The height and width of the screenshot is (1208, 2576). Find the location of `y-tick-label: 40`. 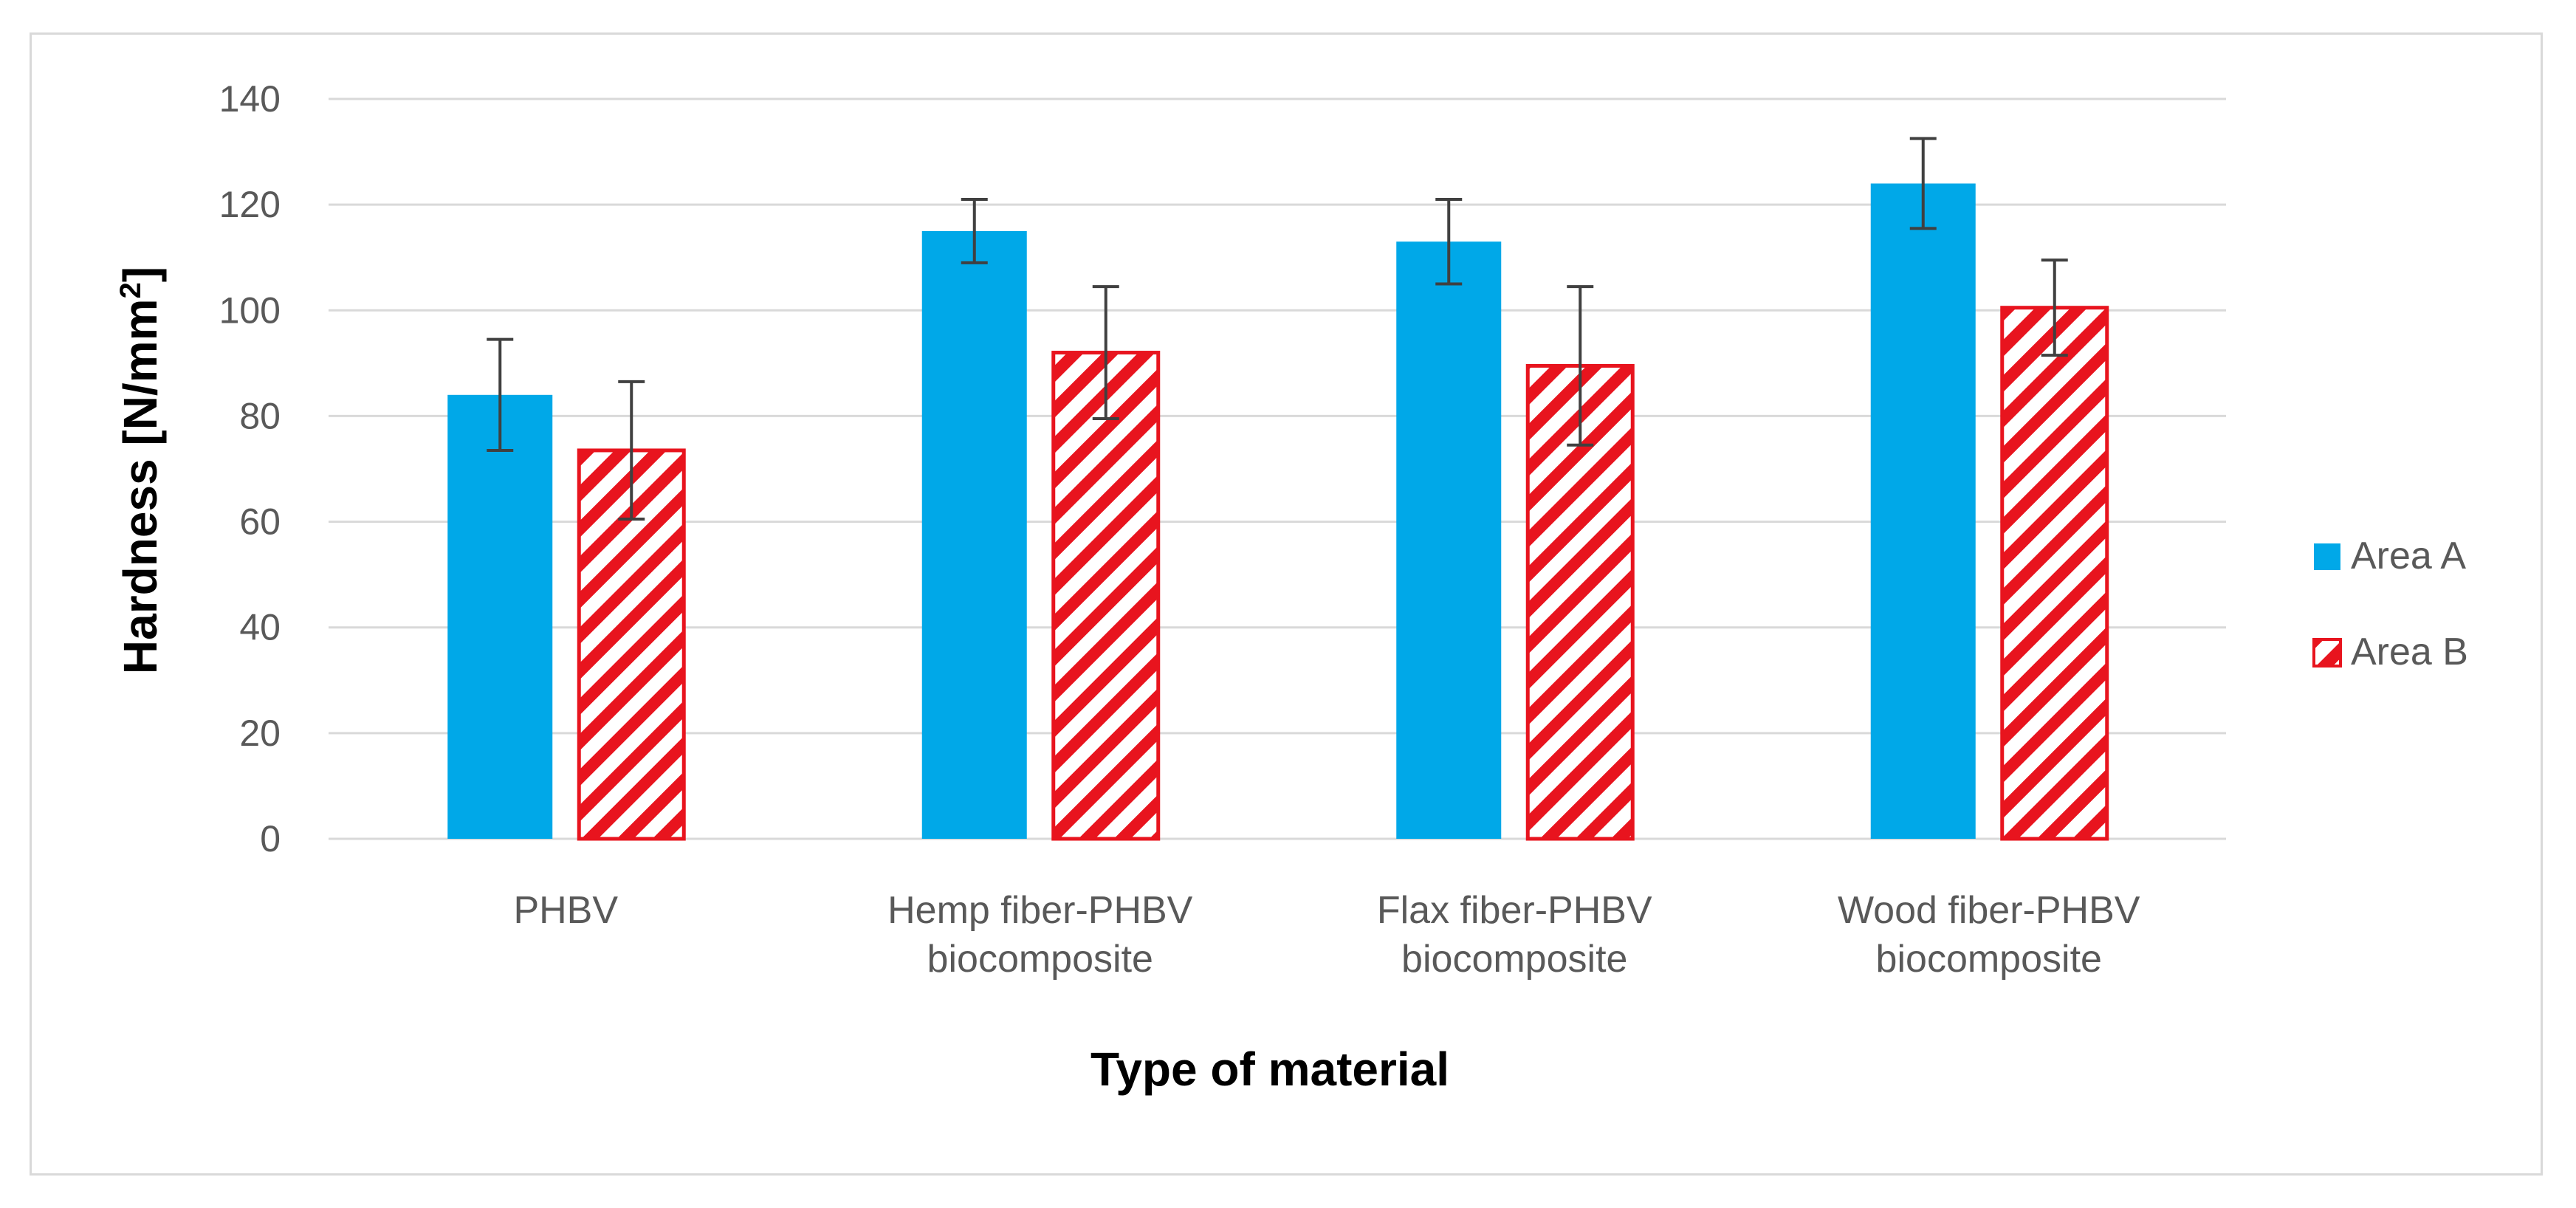

y-tick-label: 40 is located at coordinates (260, 627).